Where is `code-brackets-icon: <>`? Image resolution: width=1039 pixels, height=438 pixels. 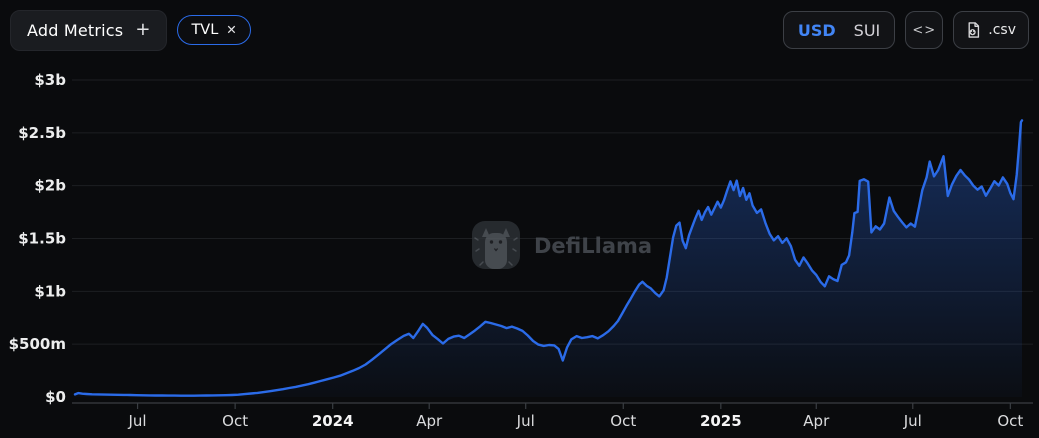 code-brackets-icon: <> is located at coordinates (924, 30).